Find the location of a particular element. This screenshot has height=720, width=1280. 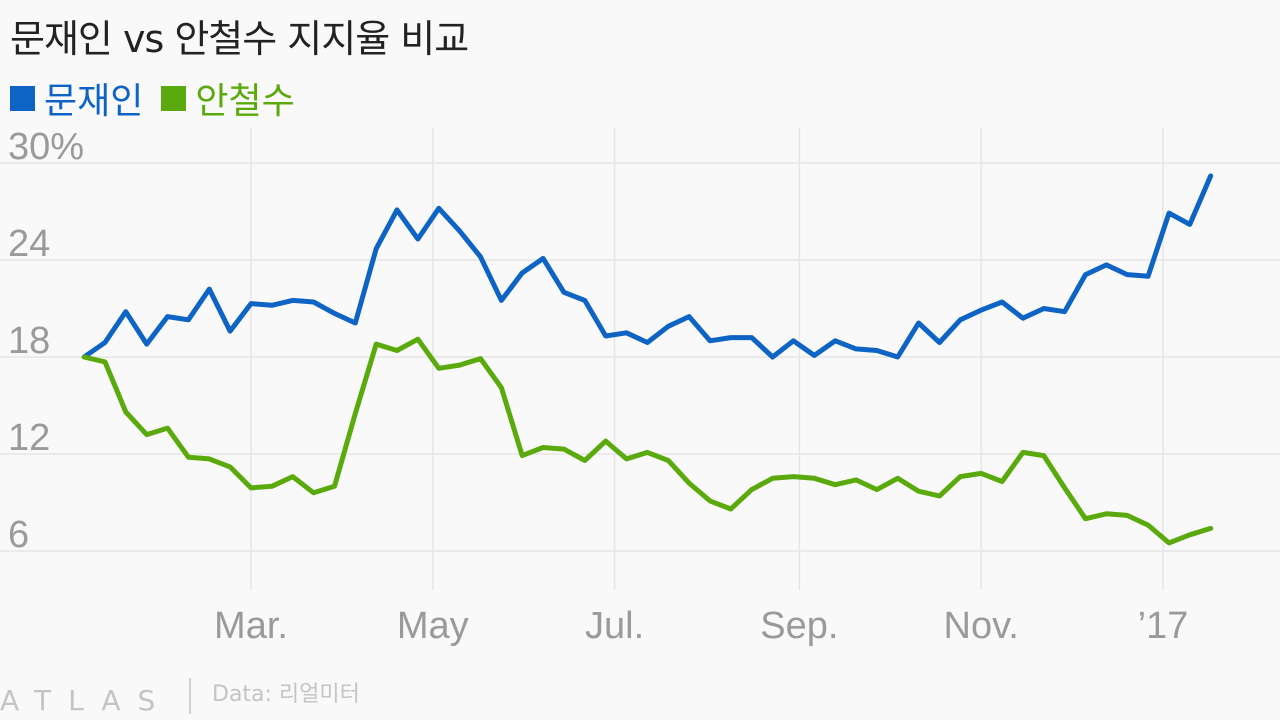

legend-label: 안철수 is located at coordinates (245, 101).